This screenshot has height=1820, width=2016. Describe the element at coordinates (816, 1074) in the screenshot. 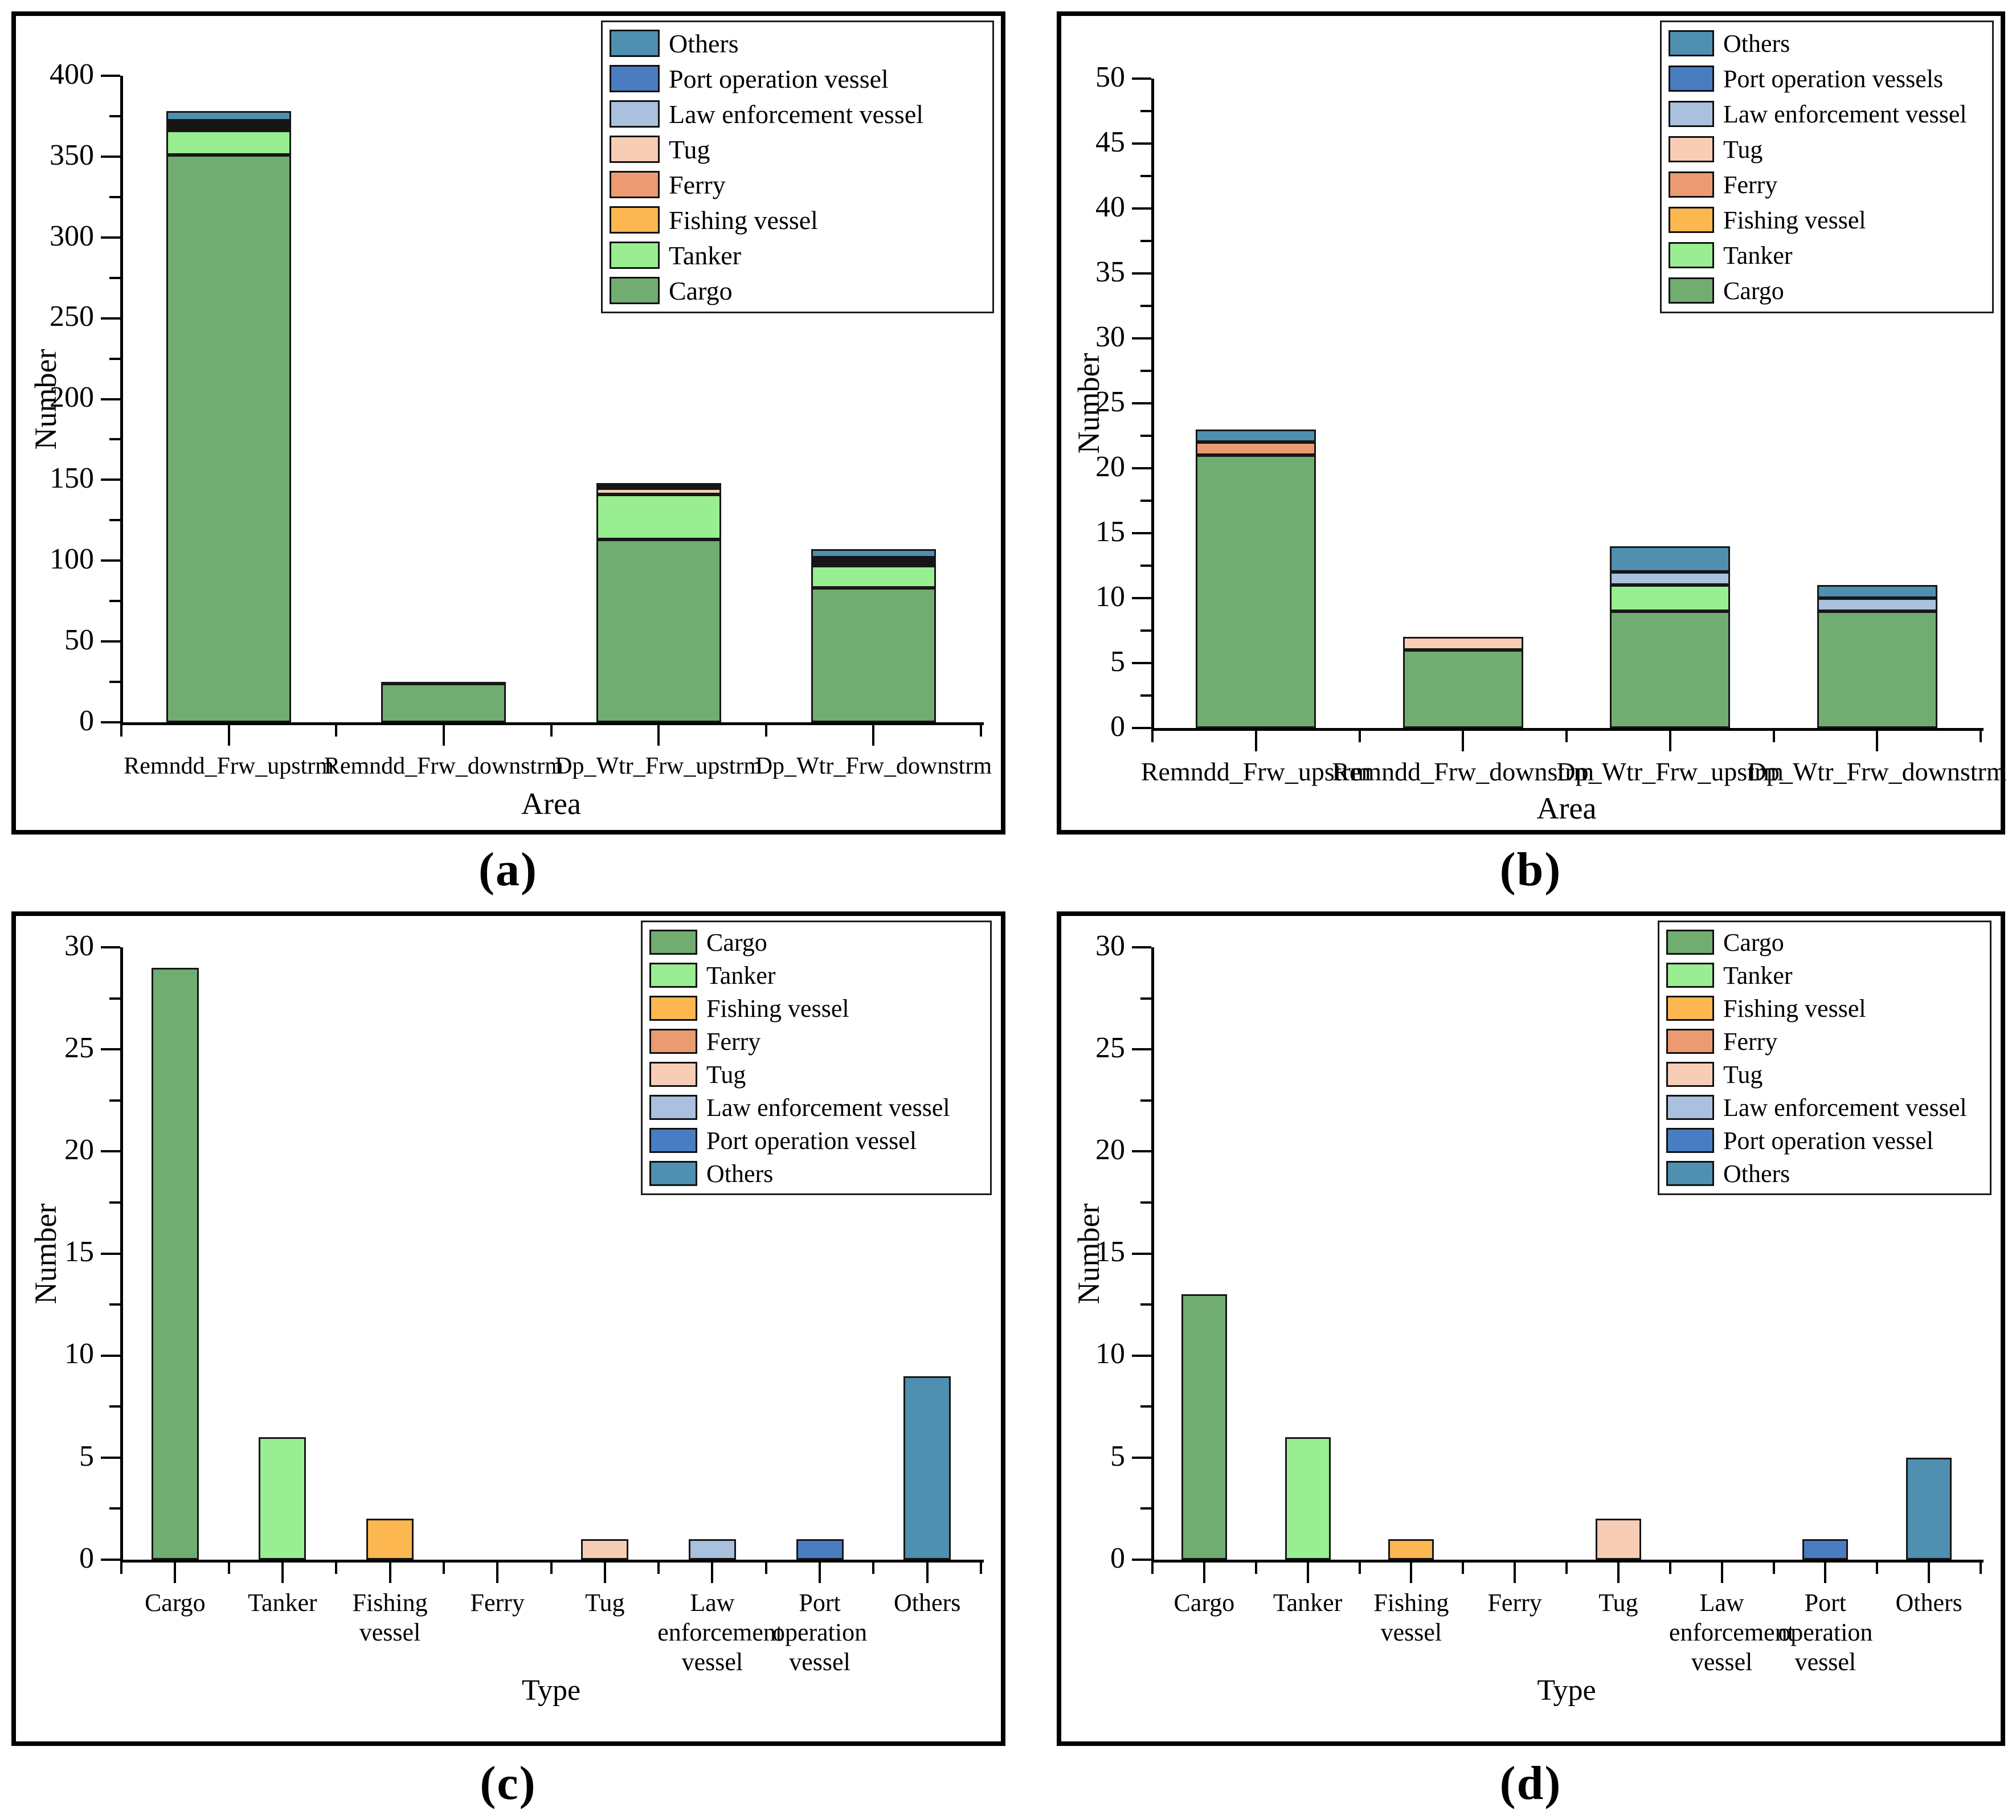

I see `legend-item: Tug` at that location.